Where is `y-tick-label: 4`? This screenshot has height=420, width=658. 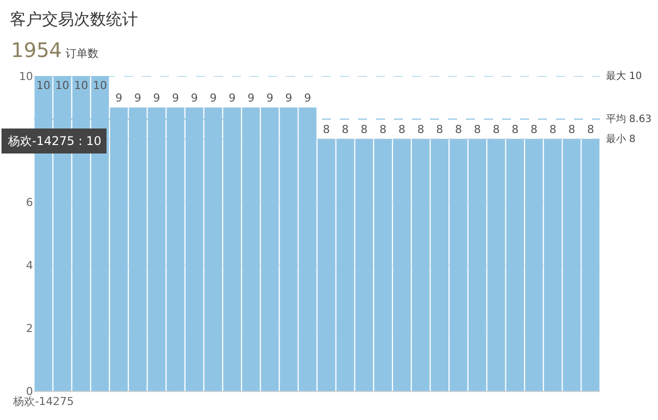
y-tick-label: 4 is located at coordinates (29, 265).